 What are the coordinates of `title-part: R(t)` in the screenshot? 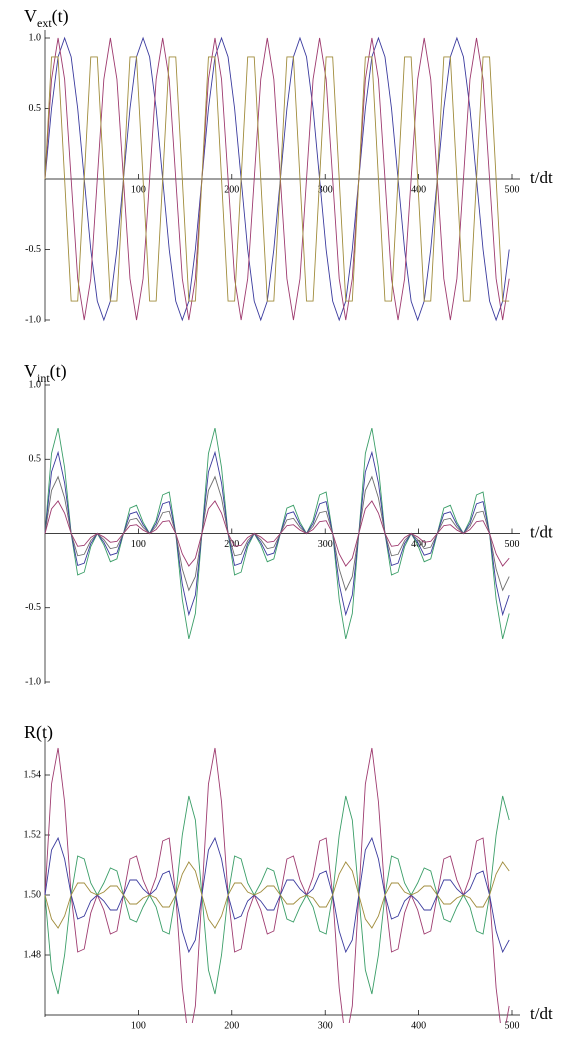 It's located at (38, 732).